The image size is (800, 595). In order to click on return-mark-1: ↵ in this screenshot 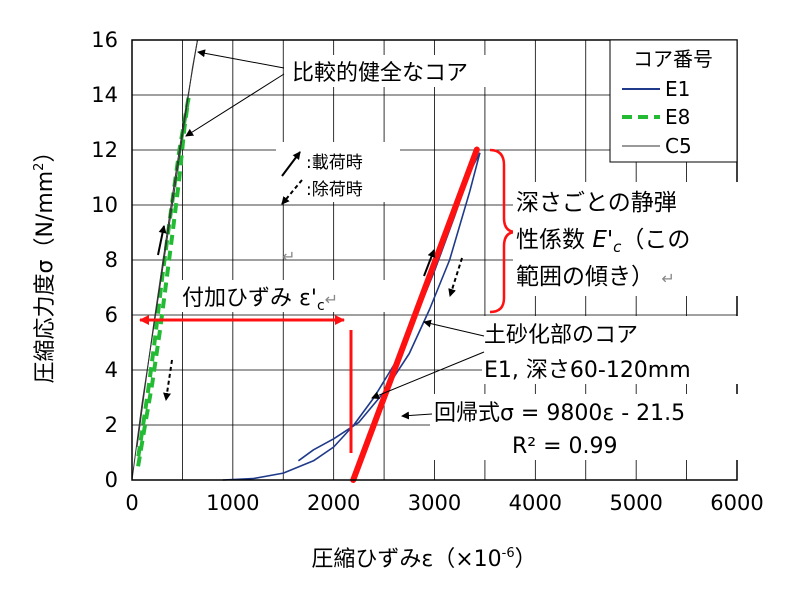, I will do `click(288, 256)`.